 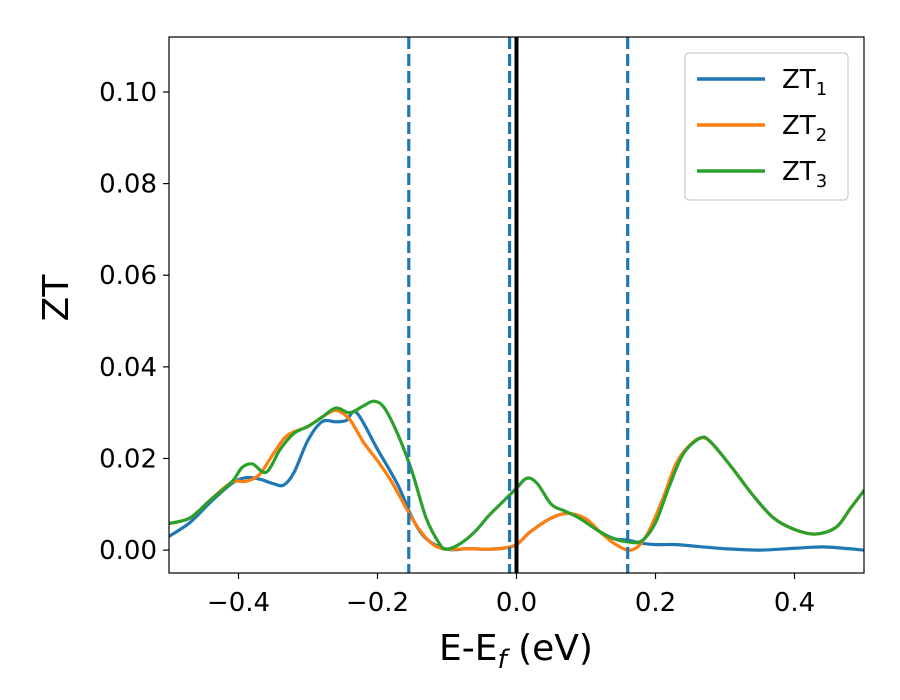 I want to click on legend-label-zt1: ZT1, so click(x=804, y=82).